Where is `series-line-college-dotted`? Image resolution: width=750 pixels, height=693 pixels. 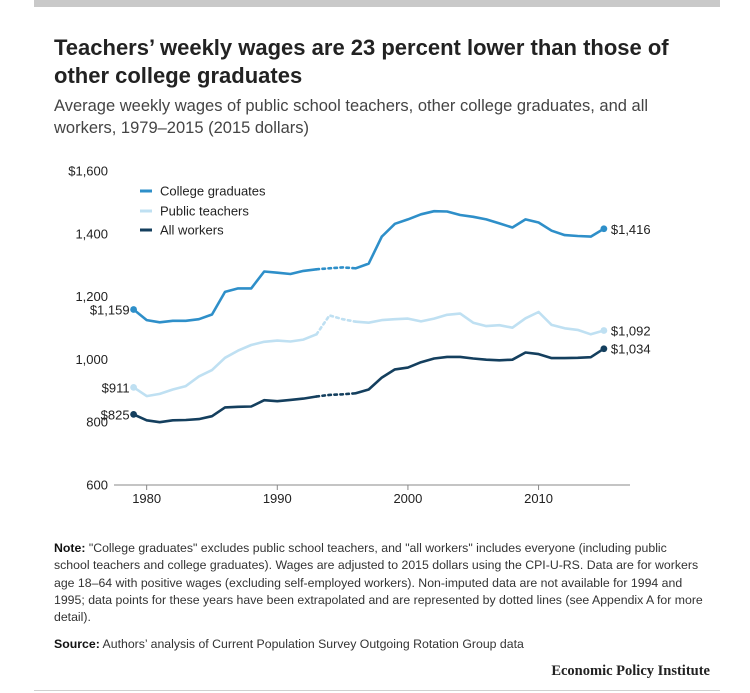 series-line-college-dotted is located at coordinates (336, 268).